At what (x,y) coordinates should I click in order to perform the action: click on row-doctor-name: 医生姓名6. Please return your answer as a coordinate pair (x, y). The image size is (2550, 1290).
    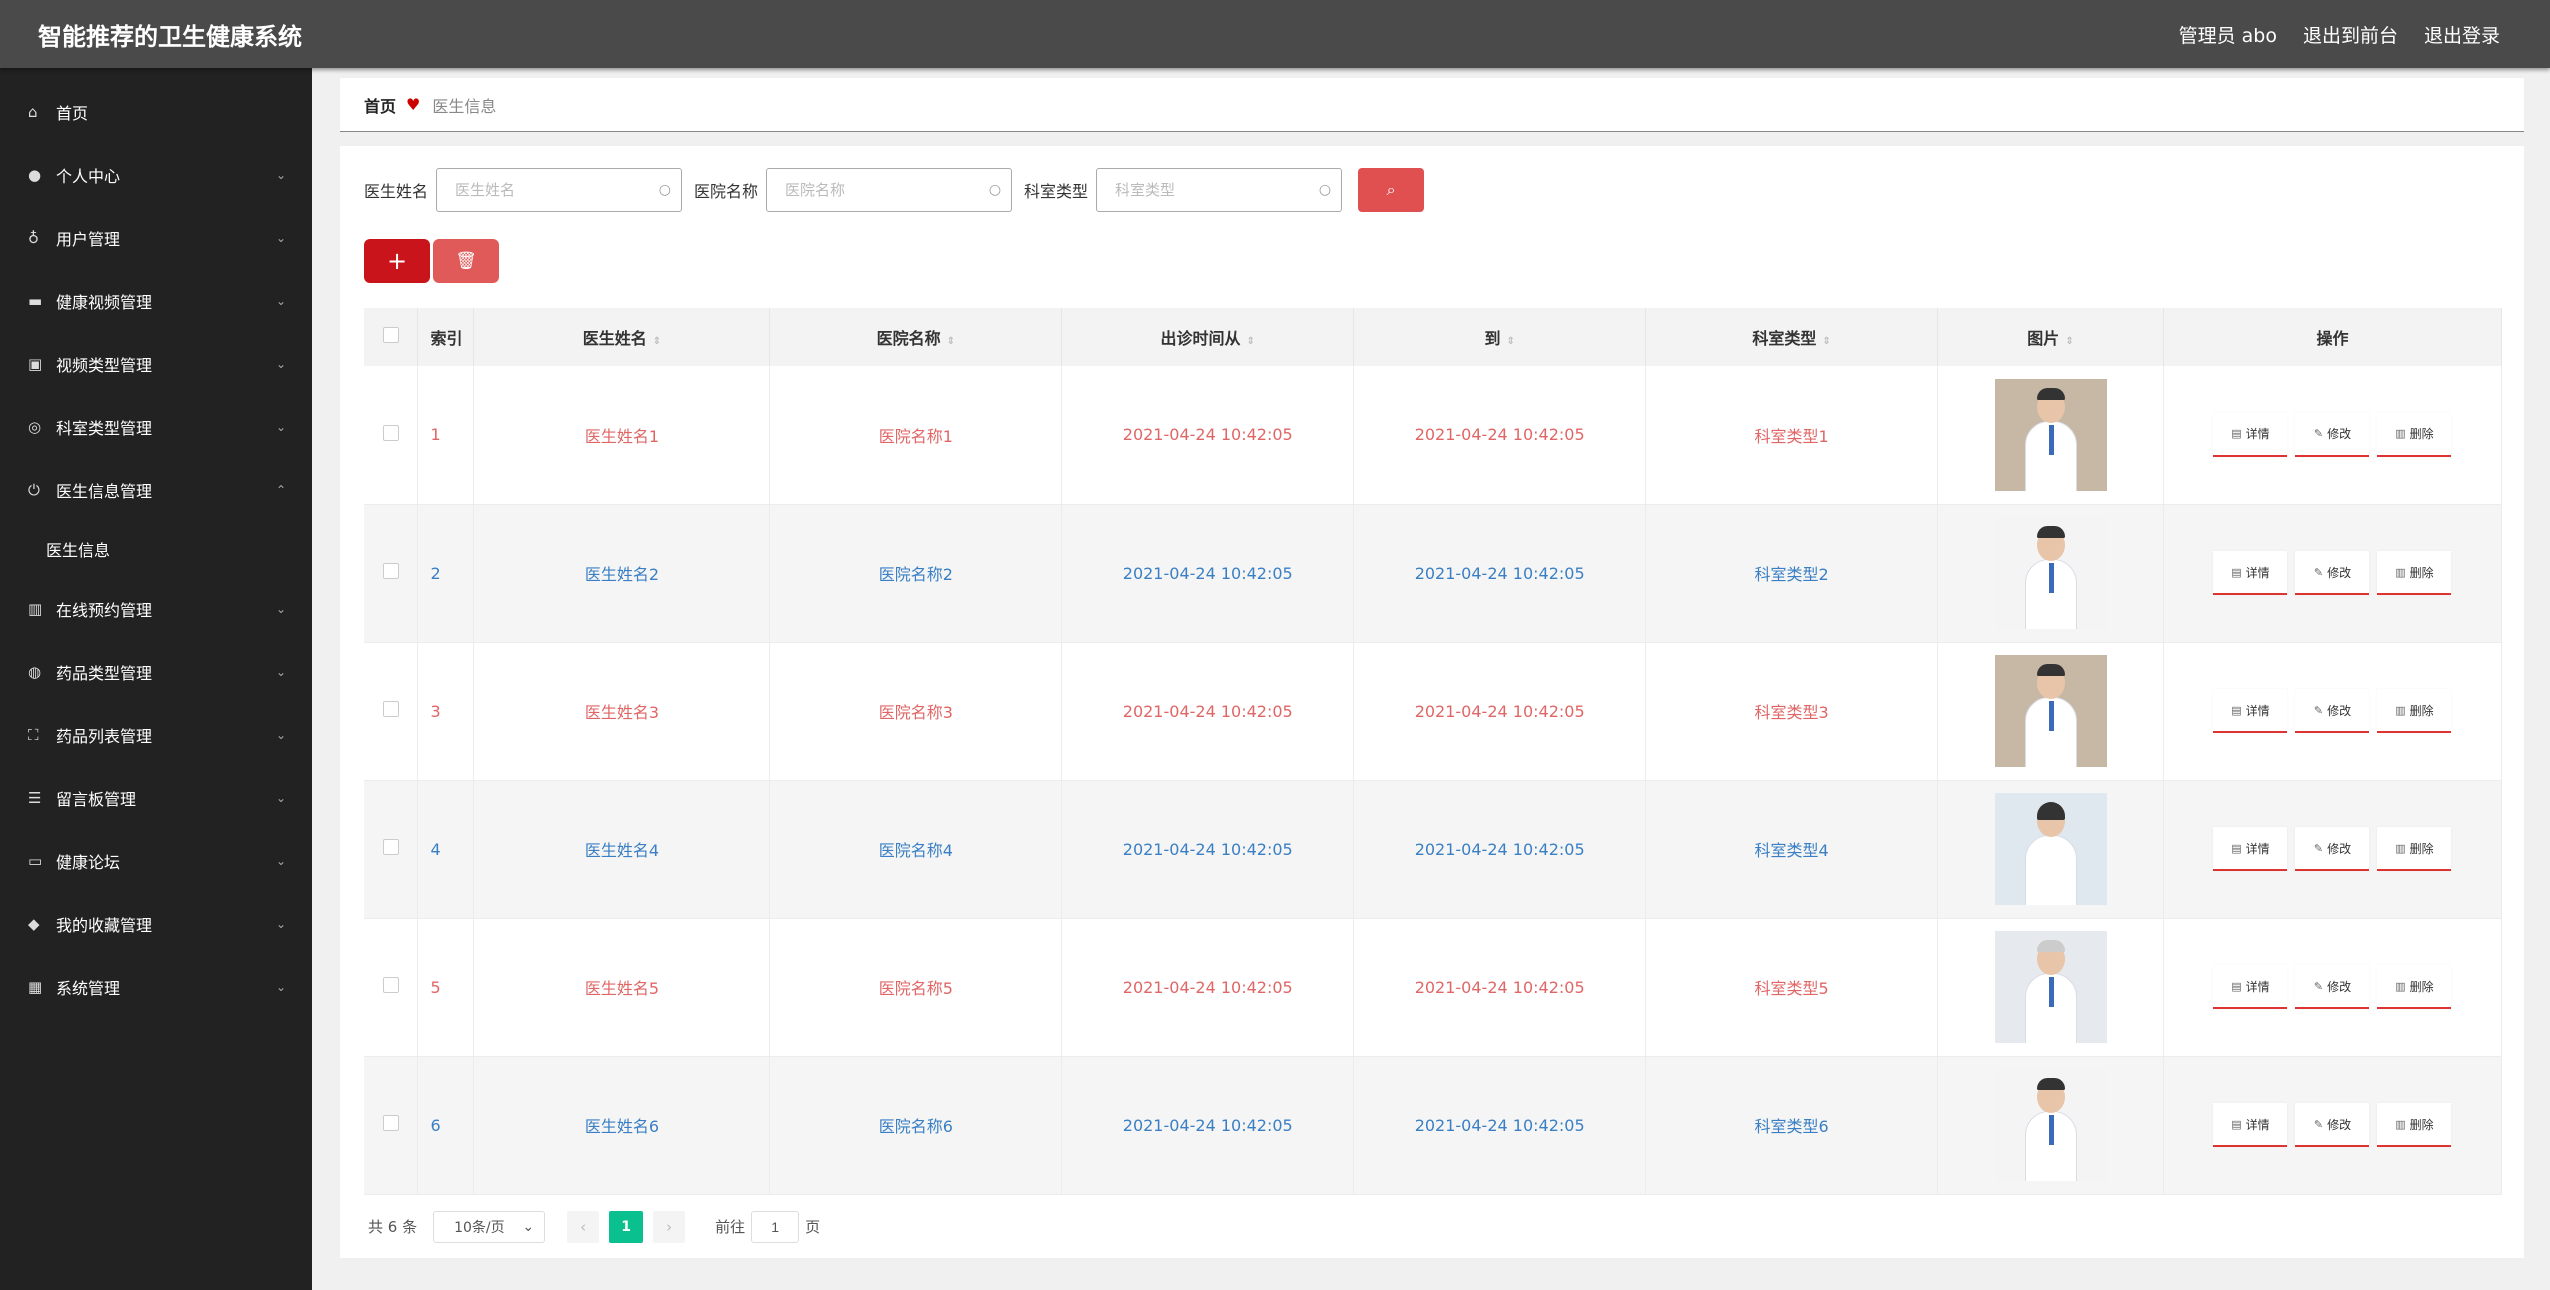
    Looking at the image, I should click on (622, 1125).